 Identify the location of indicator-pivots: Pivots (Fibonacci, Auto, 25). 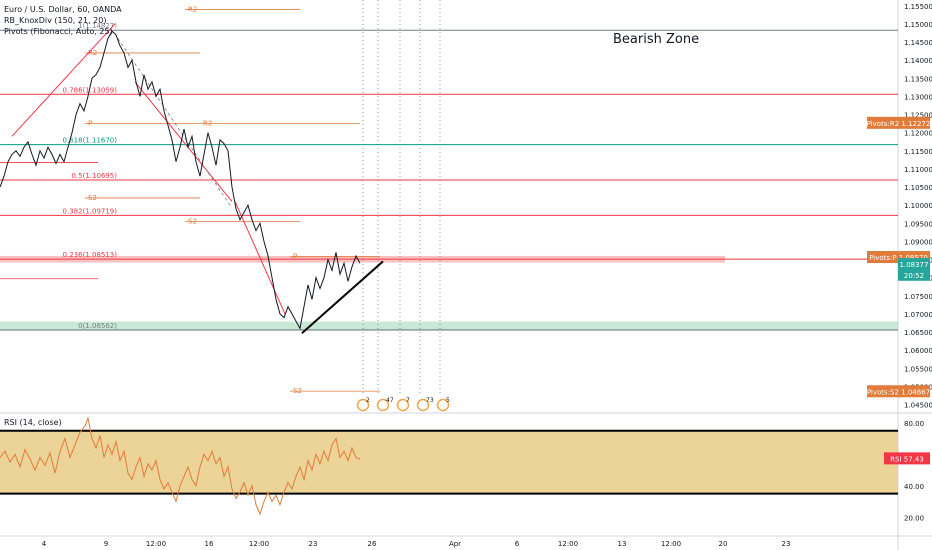
(58, 31).